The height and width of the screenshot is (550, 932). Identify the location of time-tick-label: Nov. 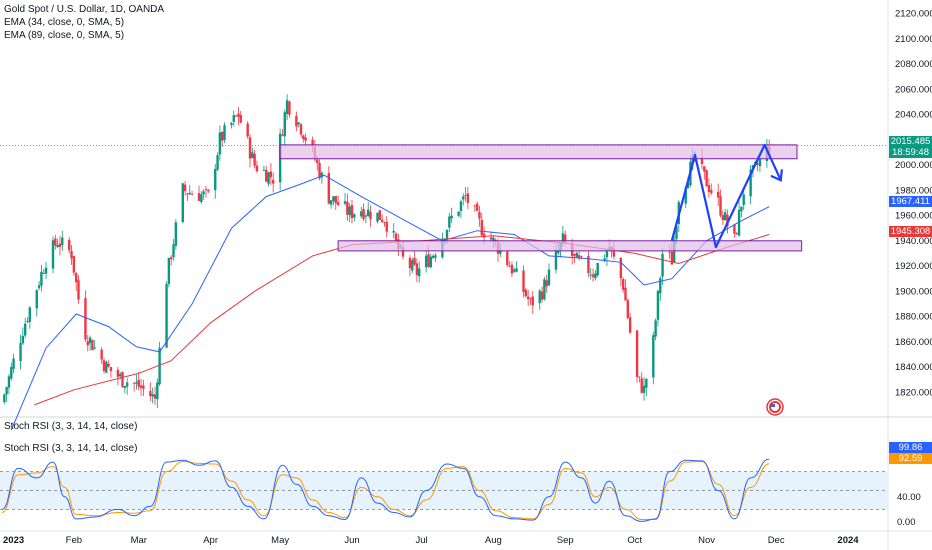
(706, 540).